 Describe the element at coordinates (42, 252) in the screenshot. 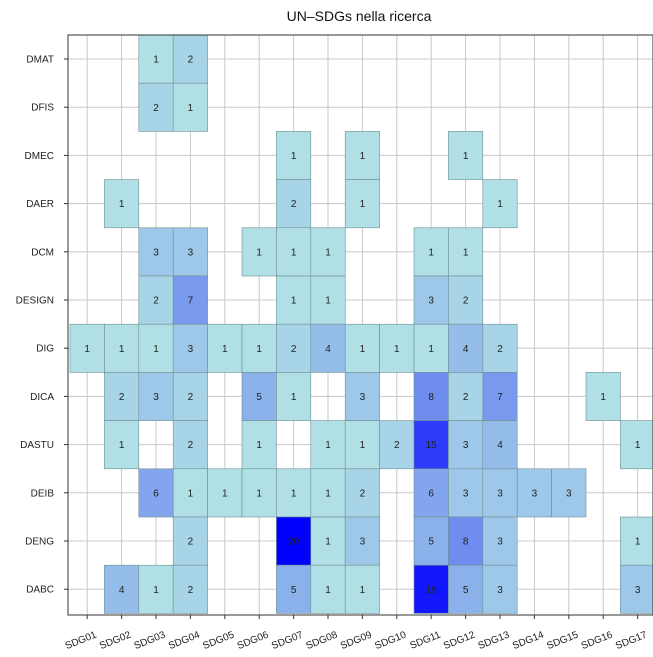

I see `y-tick-label: DCM` at that location.